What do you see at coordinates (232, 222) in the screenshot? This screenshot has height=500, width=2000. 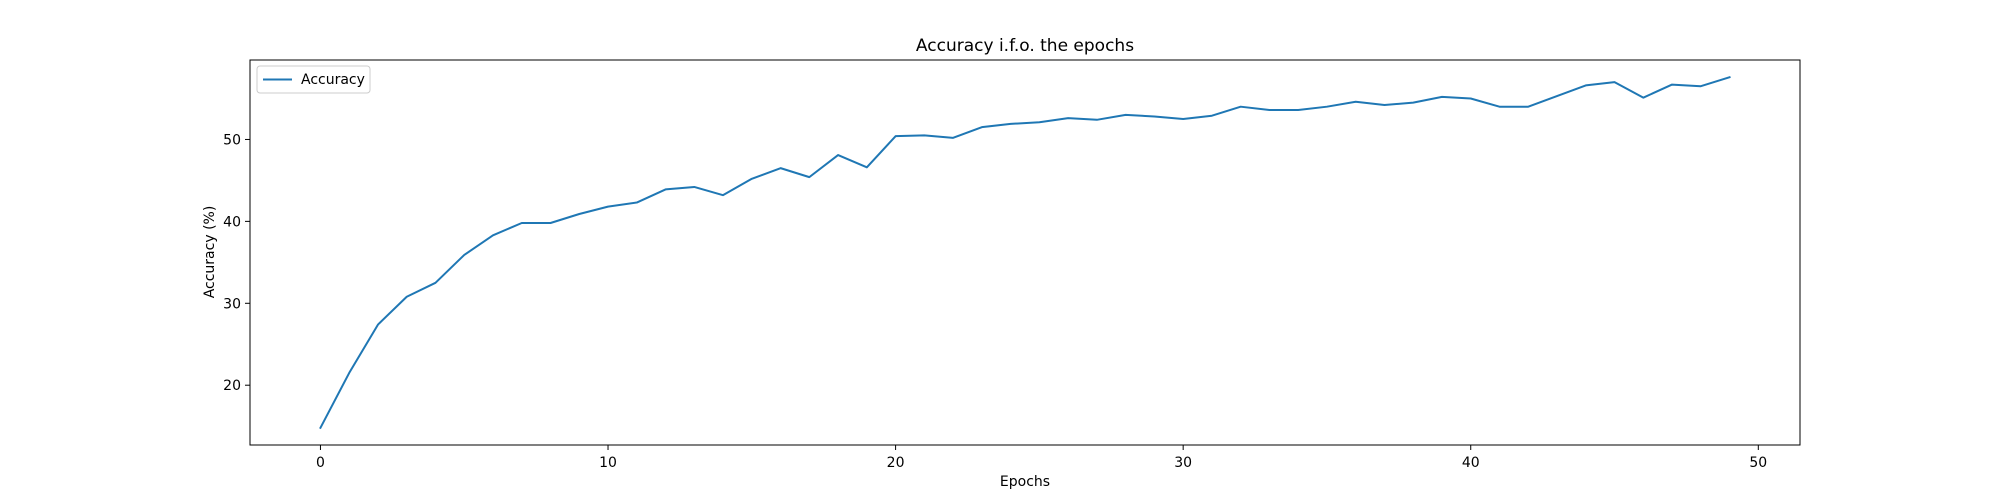 I see `y-tick-label: 40` at bounding box center [232, 222].